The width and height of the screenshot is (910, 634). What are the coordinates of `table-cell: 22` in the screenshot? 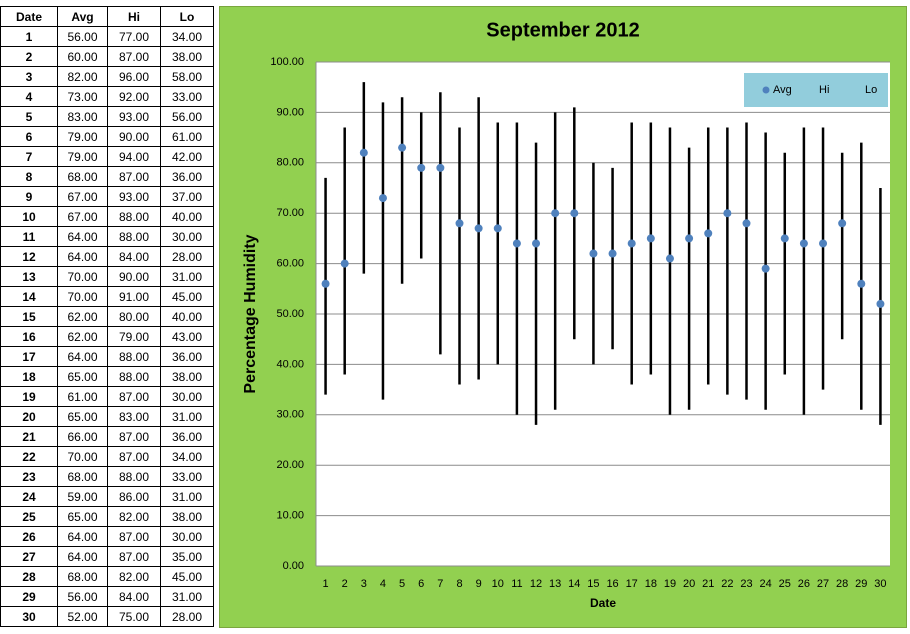 It's located at (29, 456).